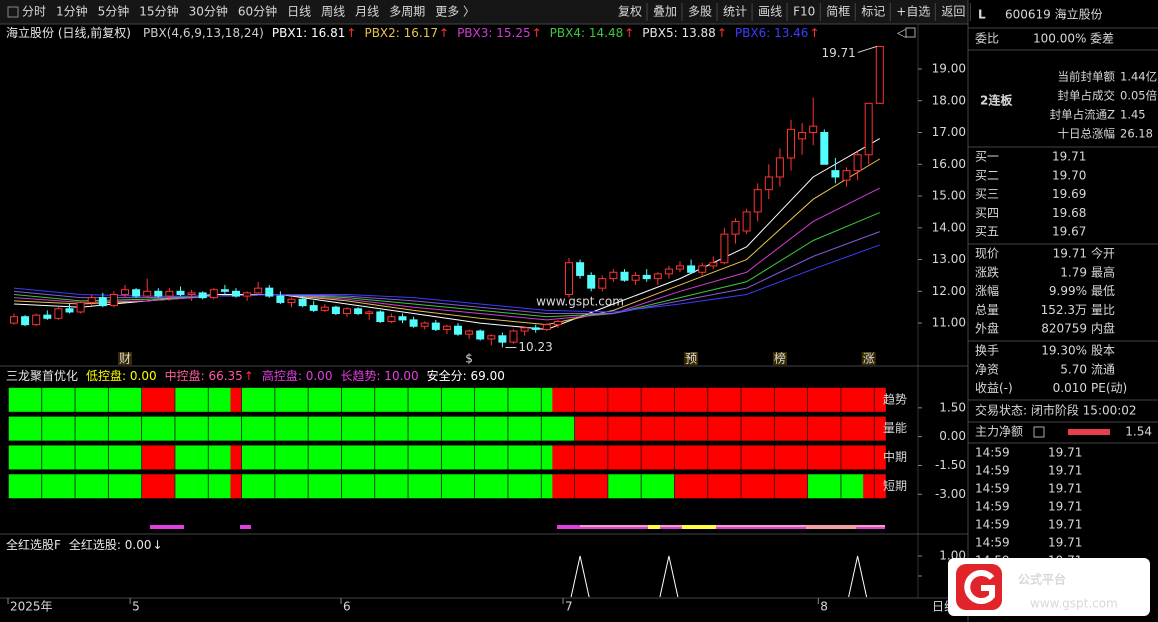 Image resolution: width=1158 pixels, height=622 pixels. I want to click on tool-button: 返回, so click(953, 12).